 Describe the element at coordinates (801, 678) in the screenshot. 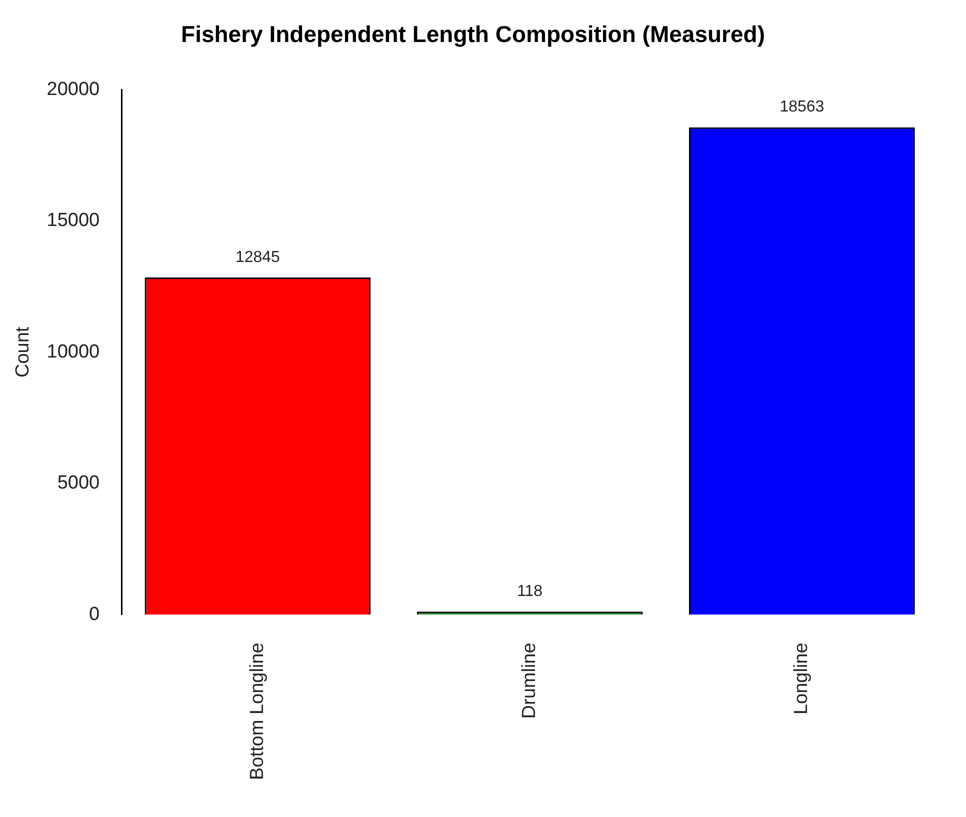

I see `x-tick-label: Longline` at that location.